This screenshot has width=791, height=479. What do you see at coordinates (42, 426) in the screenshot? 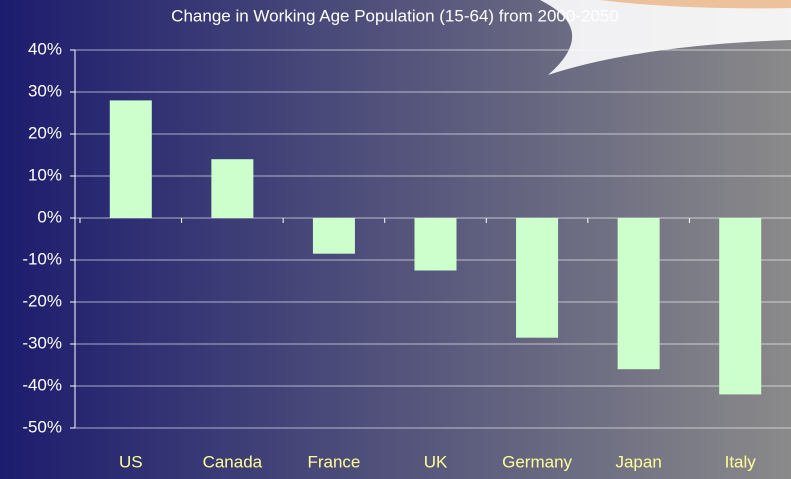
I see `y-tick-label: -50%` at bounding box center [42, 426].